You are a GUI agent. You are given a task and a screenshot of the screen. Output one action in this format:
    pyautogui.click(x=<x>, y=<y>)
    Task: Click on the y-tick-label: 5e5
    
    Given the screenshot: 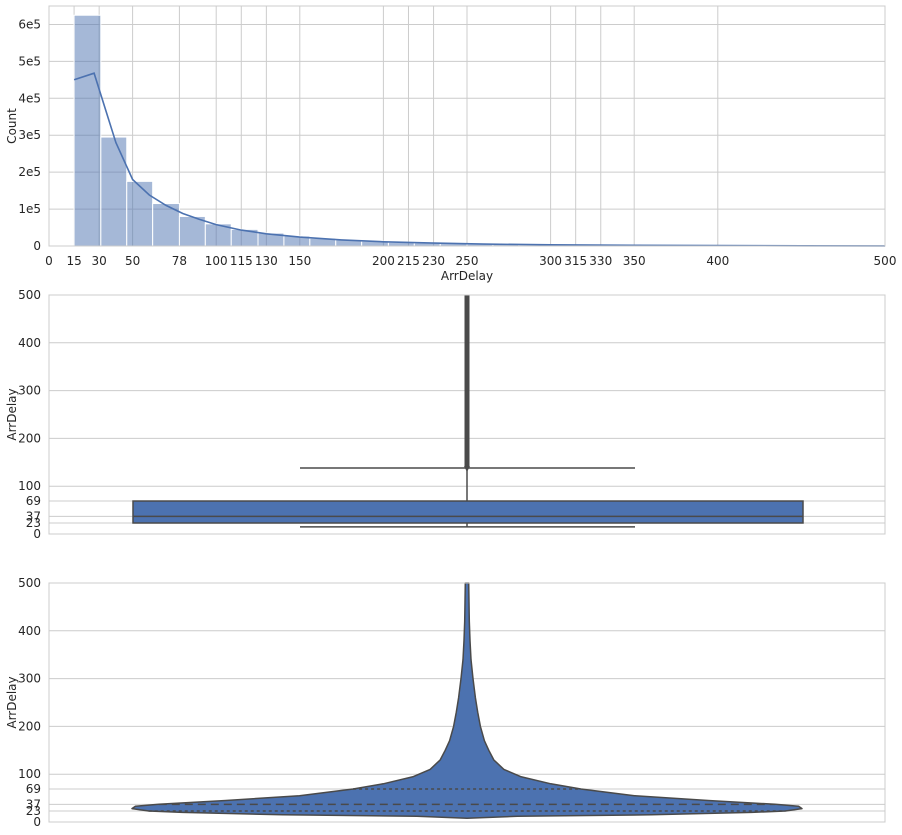 What is the action you would take?
    pyautogui.click(x=29, y=61)
    